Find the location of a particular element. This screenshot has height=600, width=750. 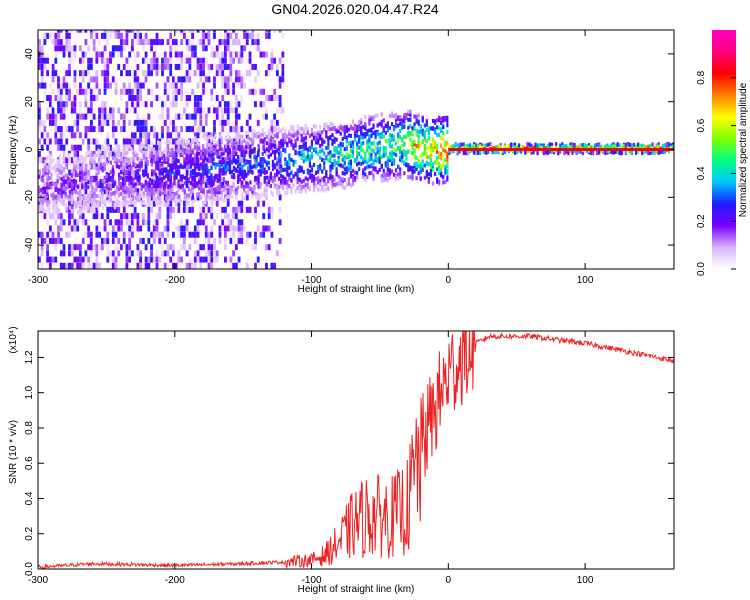

x-tick-label: 0 is located at coordinates (449, 280).